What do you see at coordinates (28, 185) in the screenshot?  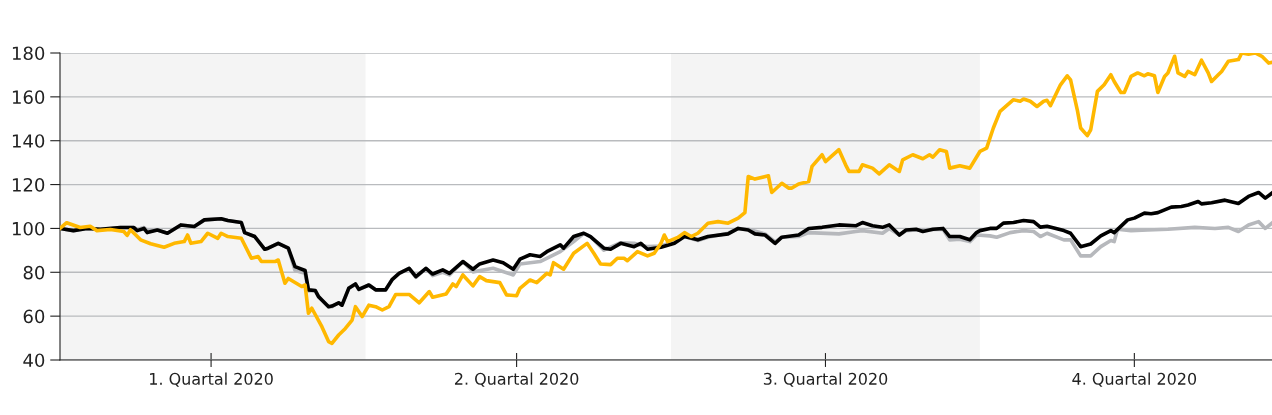 I see `y-tick-label: 120` at bounding box center [28, 185].